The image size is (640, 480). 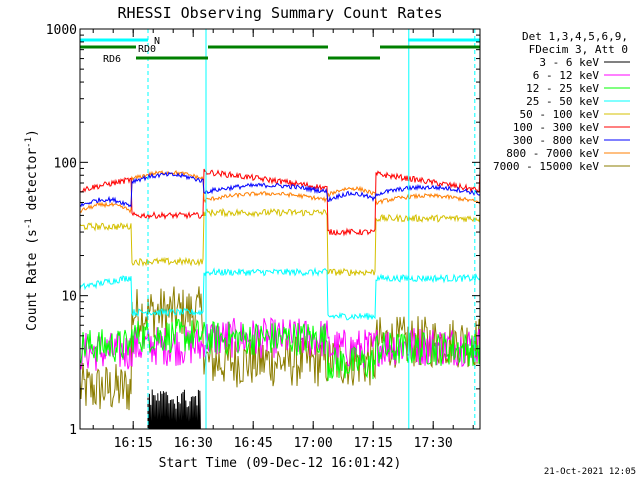 What do you see at coordinates (112, 59) in the screenshot?
I see `status-label-rd6: RD6` at bounding box center [112, 59].